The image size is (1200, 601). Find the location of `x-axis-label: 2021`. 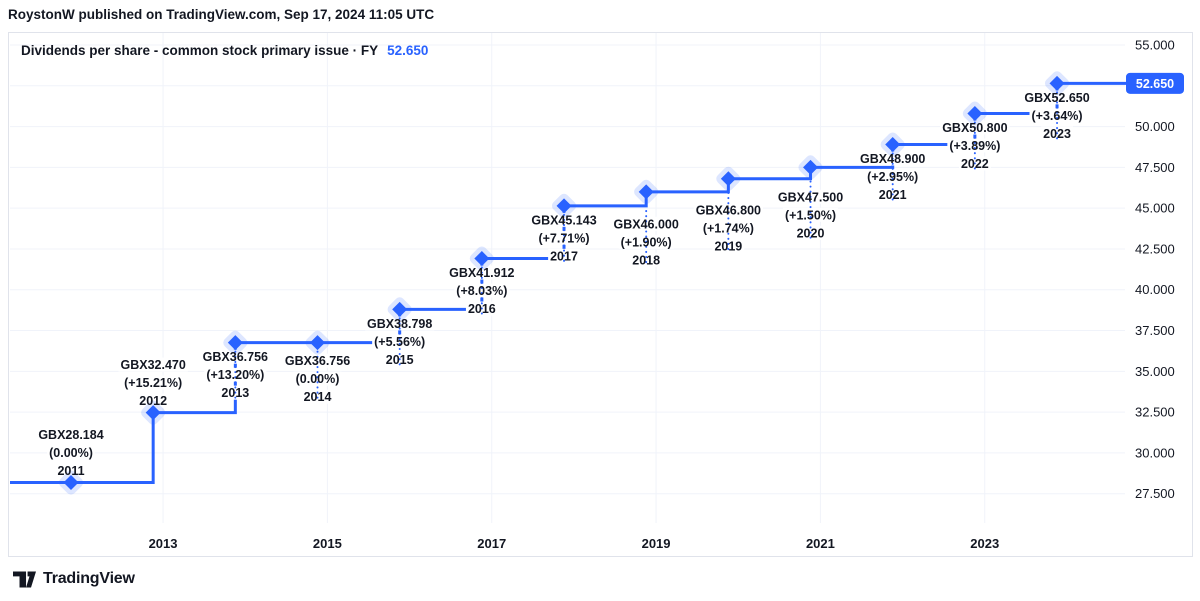

x-axis-label: 2021 is located at coordinates (820, 543).